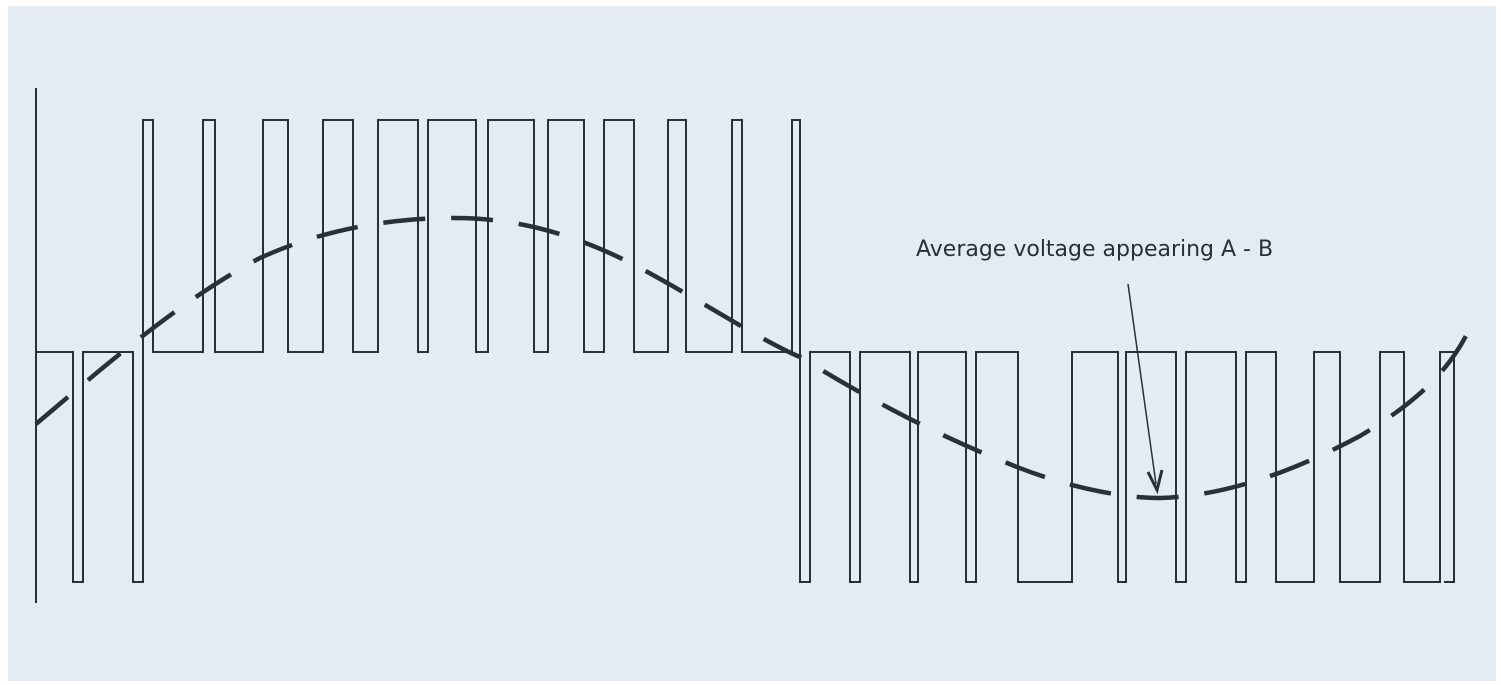  Describe the element at coordinates (1094, 249) in the screenshot. I see `annotation-label: Average voltage appearing A - B` at that location.